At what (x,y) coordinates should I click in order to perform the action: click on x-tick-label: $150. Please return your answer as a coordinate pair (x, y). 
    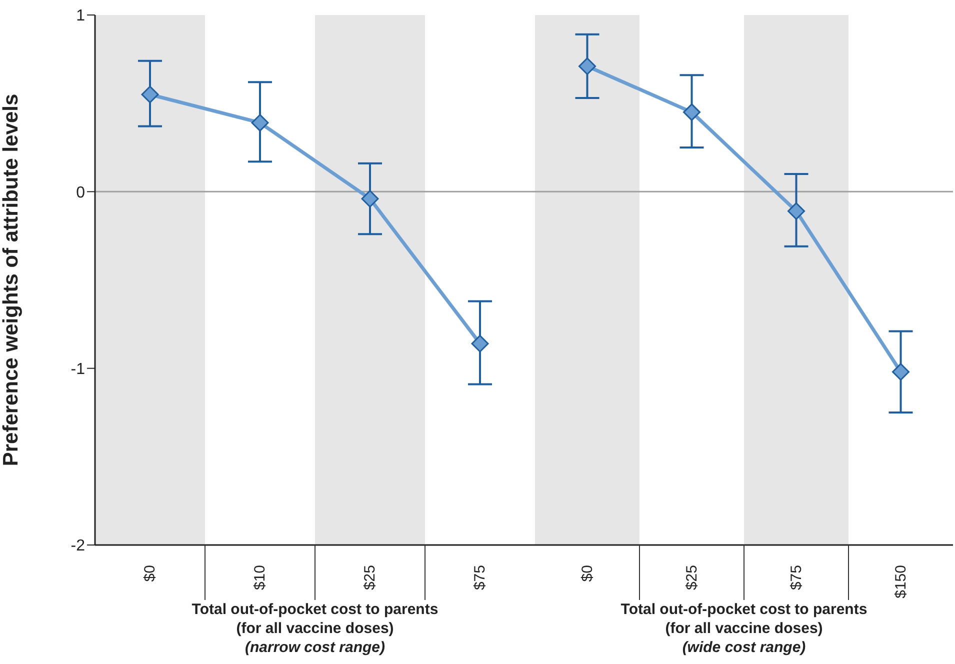
    Looking at the image, I should click on (901, 581).